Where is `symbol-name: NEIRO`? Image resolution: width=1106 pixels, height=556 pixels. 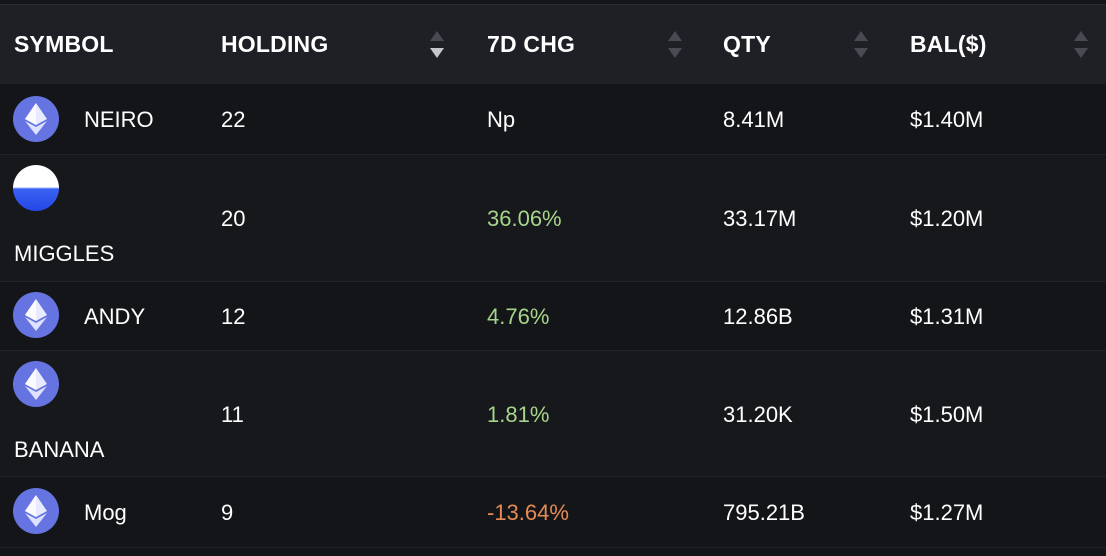
symbol-name: NEIRO is located at coordinates (119, 119).